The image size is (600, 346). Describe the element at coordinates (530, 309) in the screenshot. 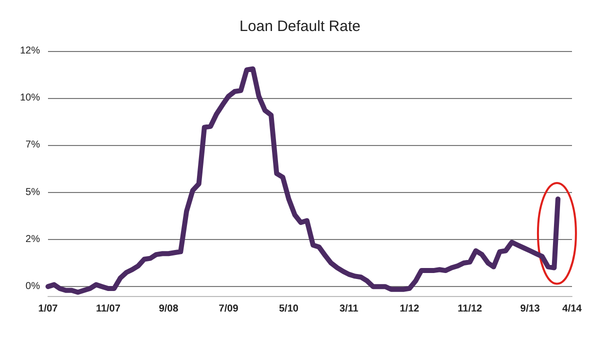

I see `x-tick-label: 9/13` at that location.